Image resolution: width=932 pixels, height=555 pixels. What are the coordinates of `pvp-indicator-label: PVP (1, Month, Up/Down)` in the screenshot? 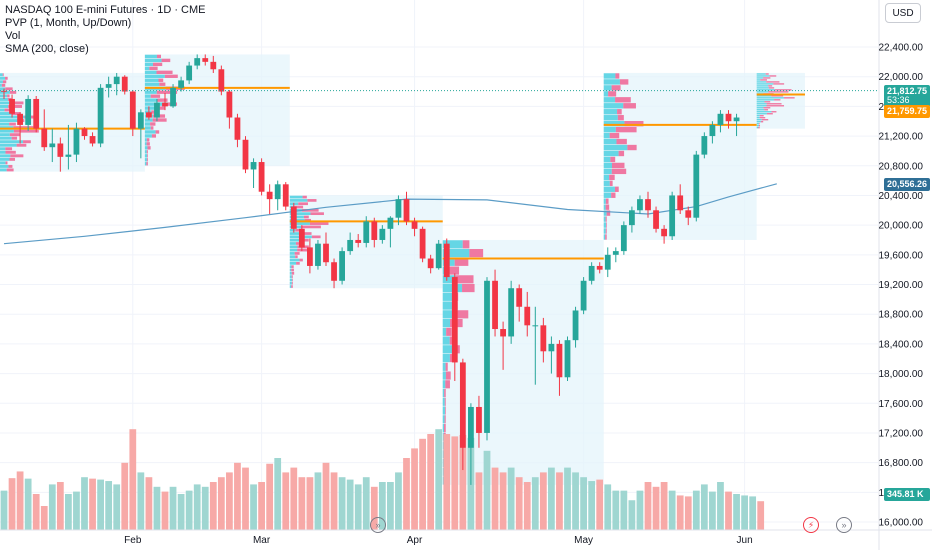 It's located at (68, 23).